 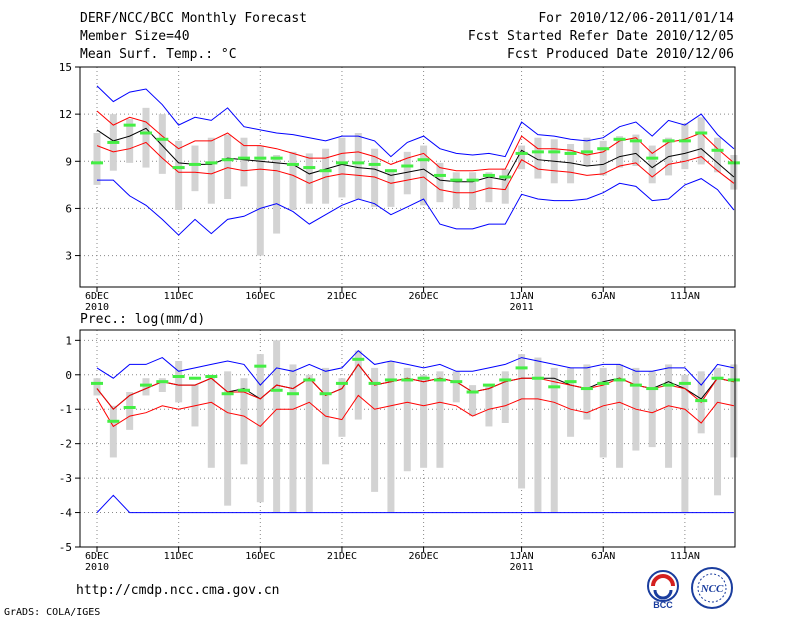 I want to click on website-url: http://cmdp.ncc.cma.gov.cn, so click(x=178, y=590).